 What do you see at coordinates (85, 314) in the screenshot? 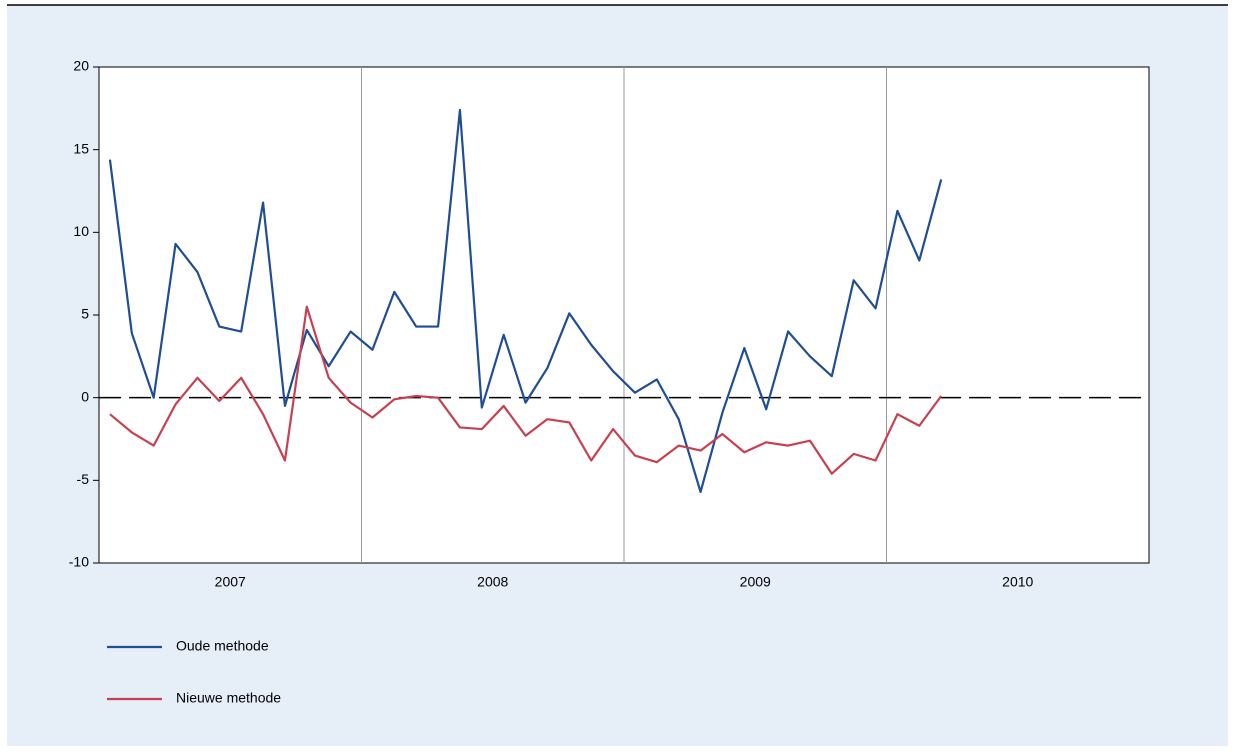
I see `y-tick-label: 5` at bounding box center [85, 314].